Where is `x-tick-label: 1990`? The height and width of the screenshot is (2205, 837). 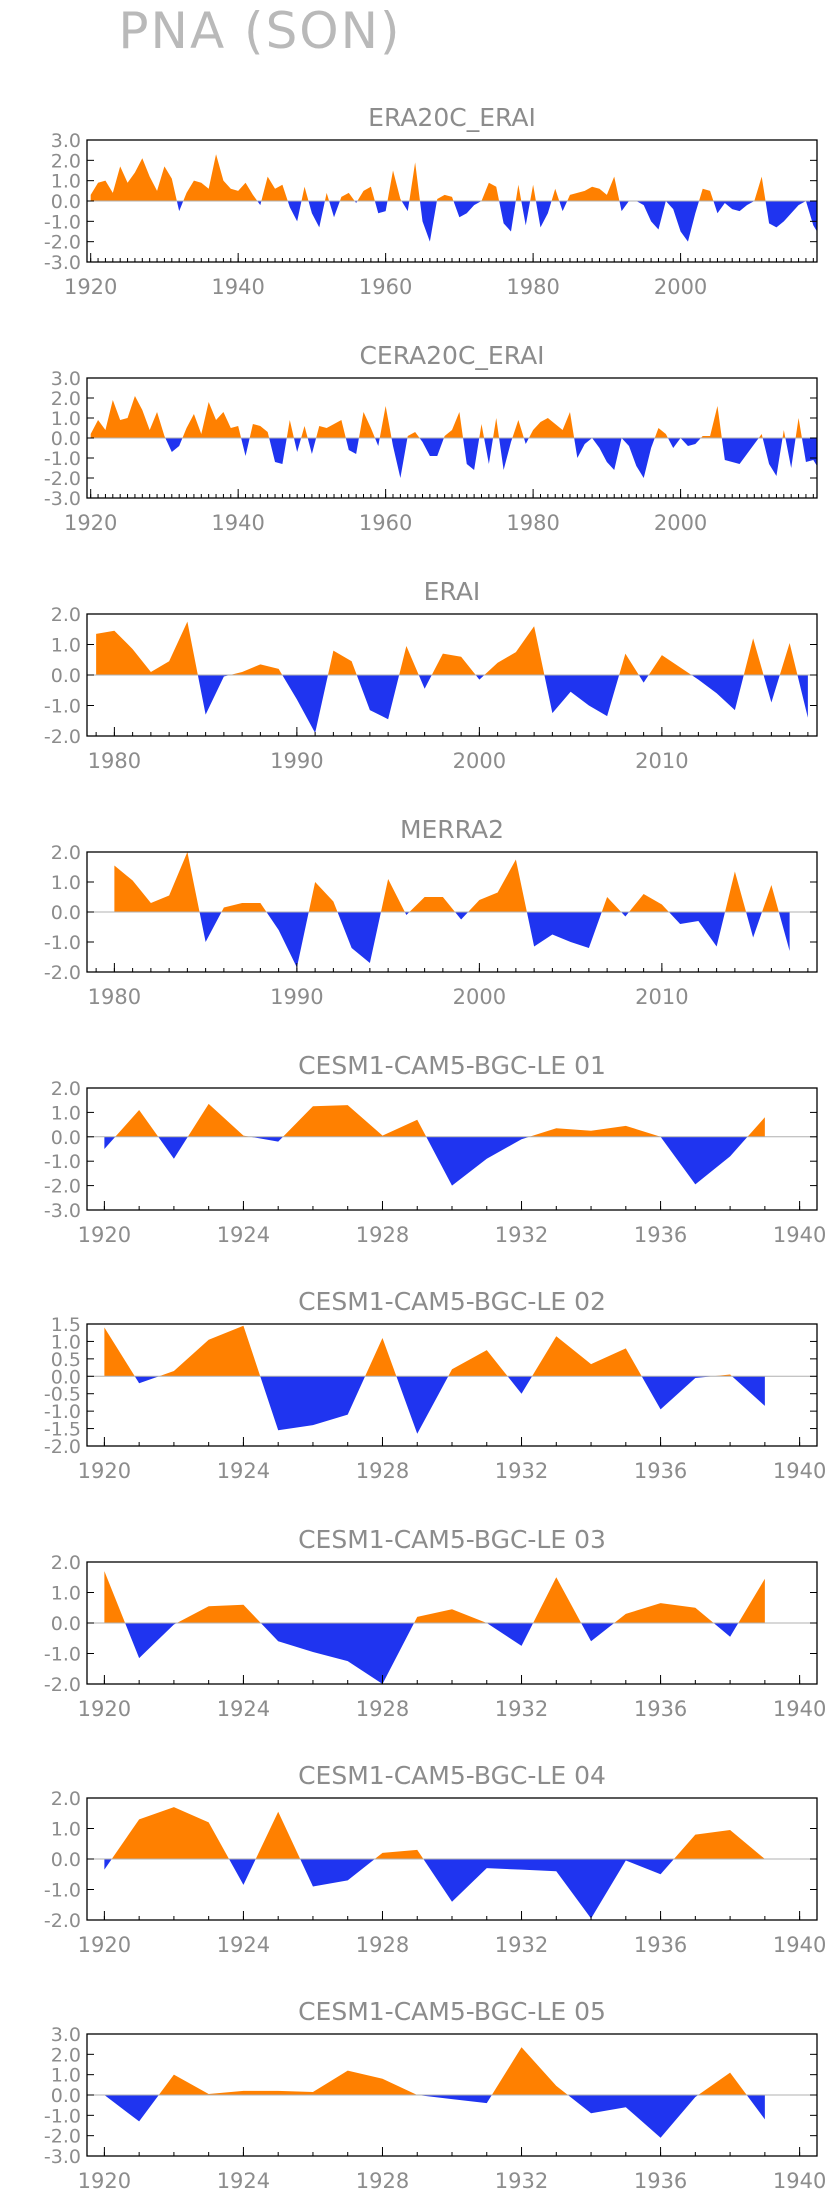
x-tick-label: 1990 is located at coordinates (296, 997).